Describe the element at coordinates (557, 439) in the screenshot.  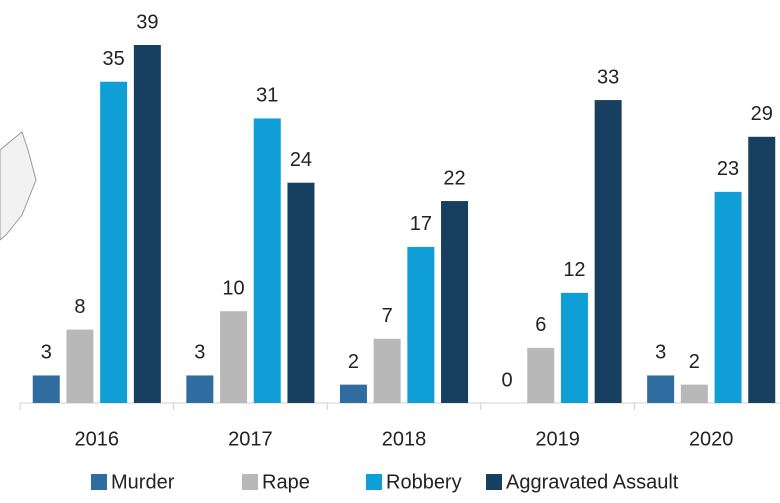
I see `x-tick-label: 2019` at that location.